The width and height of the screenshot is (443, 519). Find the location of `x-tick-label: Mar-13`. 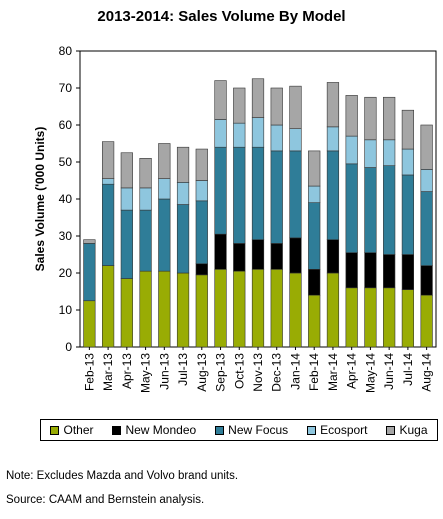

x-tick-label: Mar-13 is located at coordinates (108, 372).